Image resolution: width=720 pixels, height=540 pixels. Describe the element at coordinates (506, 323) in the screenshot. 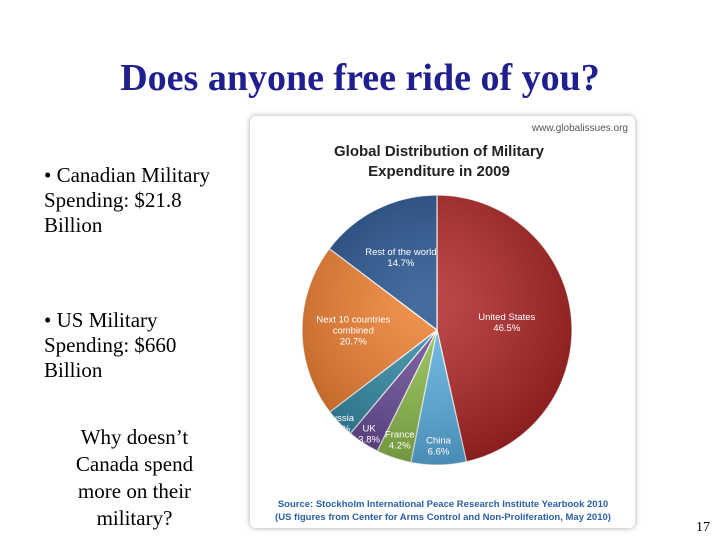

I see `slice-label-united-states: United States 46.5%` at that location.